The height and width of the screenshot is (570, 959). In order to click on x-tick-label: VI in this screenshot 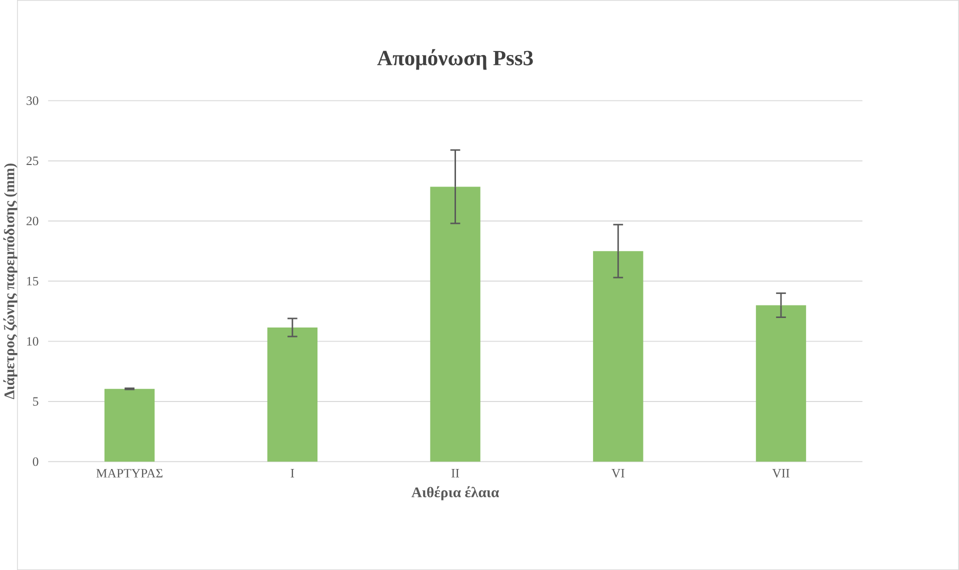, I will do `click(618, 473)`.